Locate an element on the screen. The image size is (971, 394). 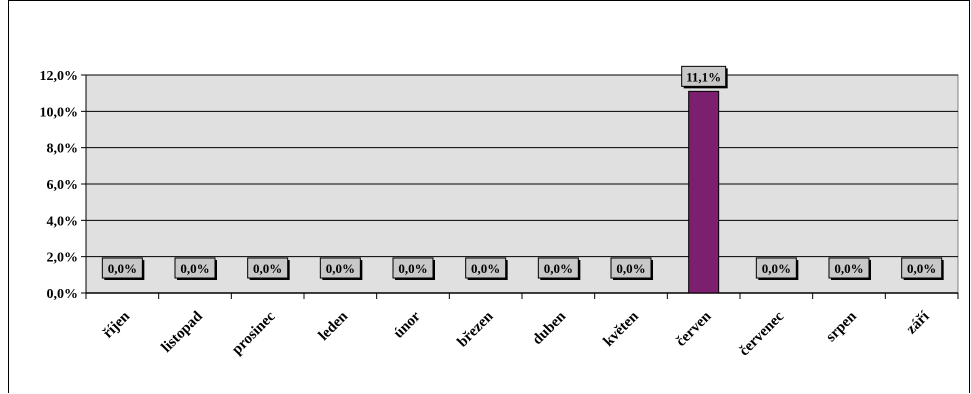
bars is located at coordinates (704, 192).